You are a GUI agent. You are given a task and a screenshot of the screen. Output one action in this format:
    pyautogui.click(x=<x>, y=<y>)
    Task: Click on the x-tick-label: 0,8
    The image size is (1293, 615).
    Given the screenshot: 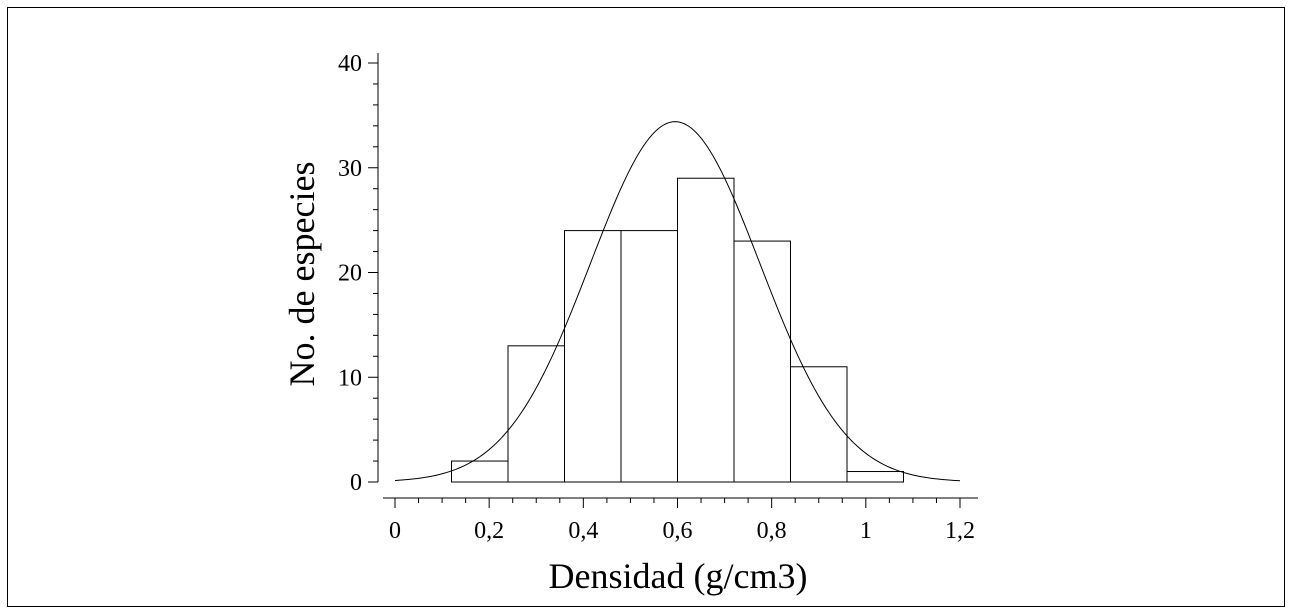 What is the action you would take?
    pyautogui.click(x=772, y=531)
    